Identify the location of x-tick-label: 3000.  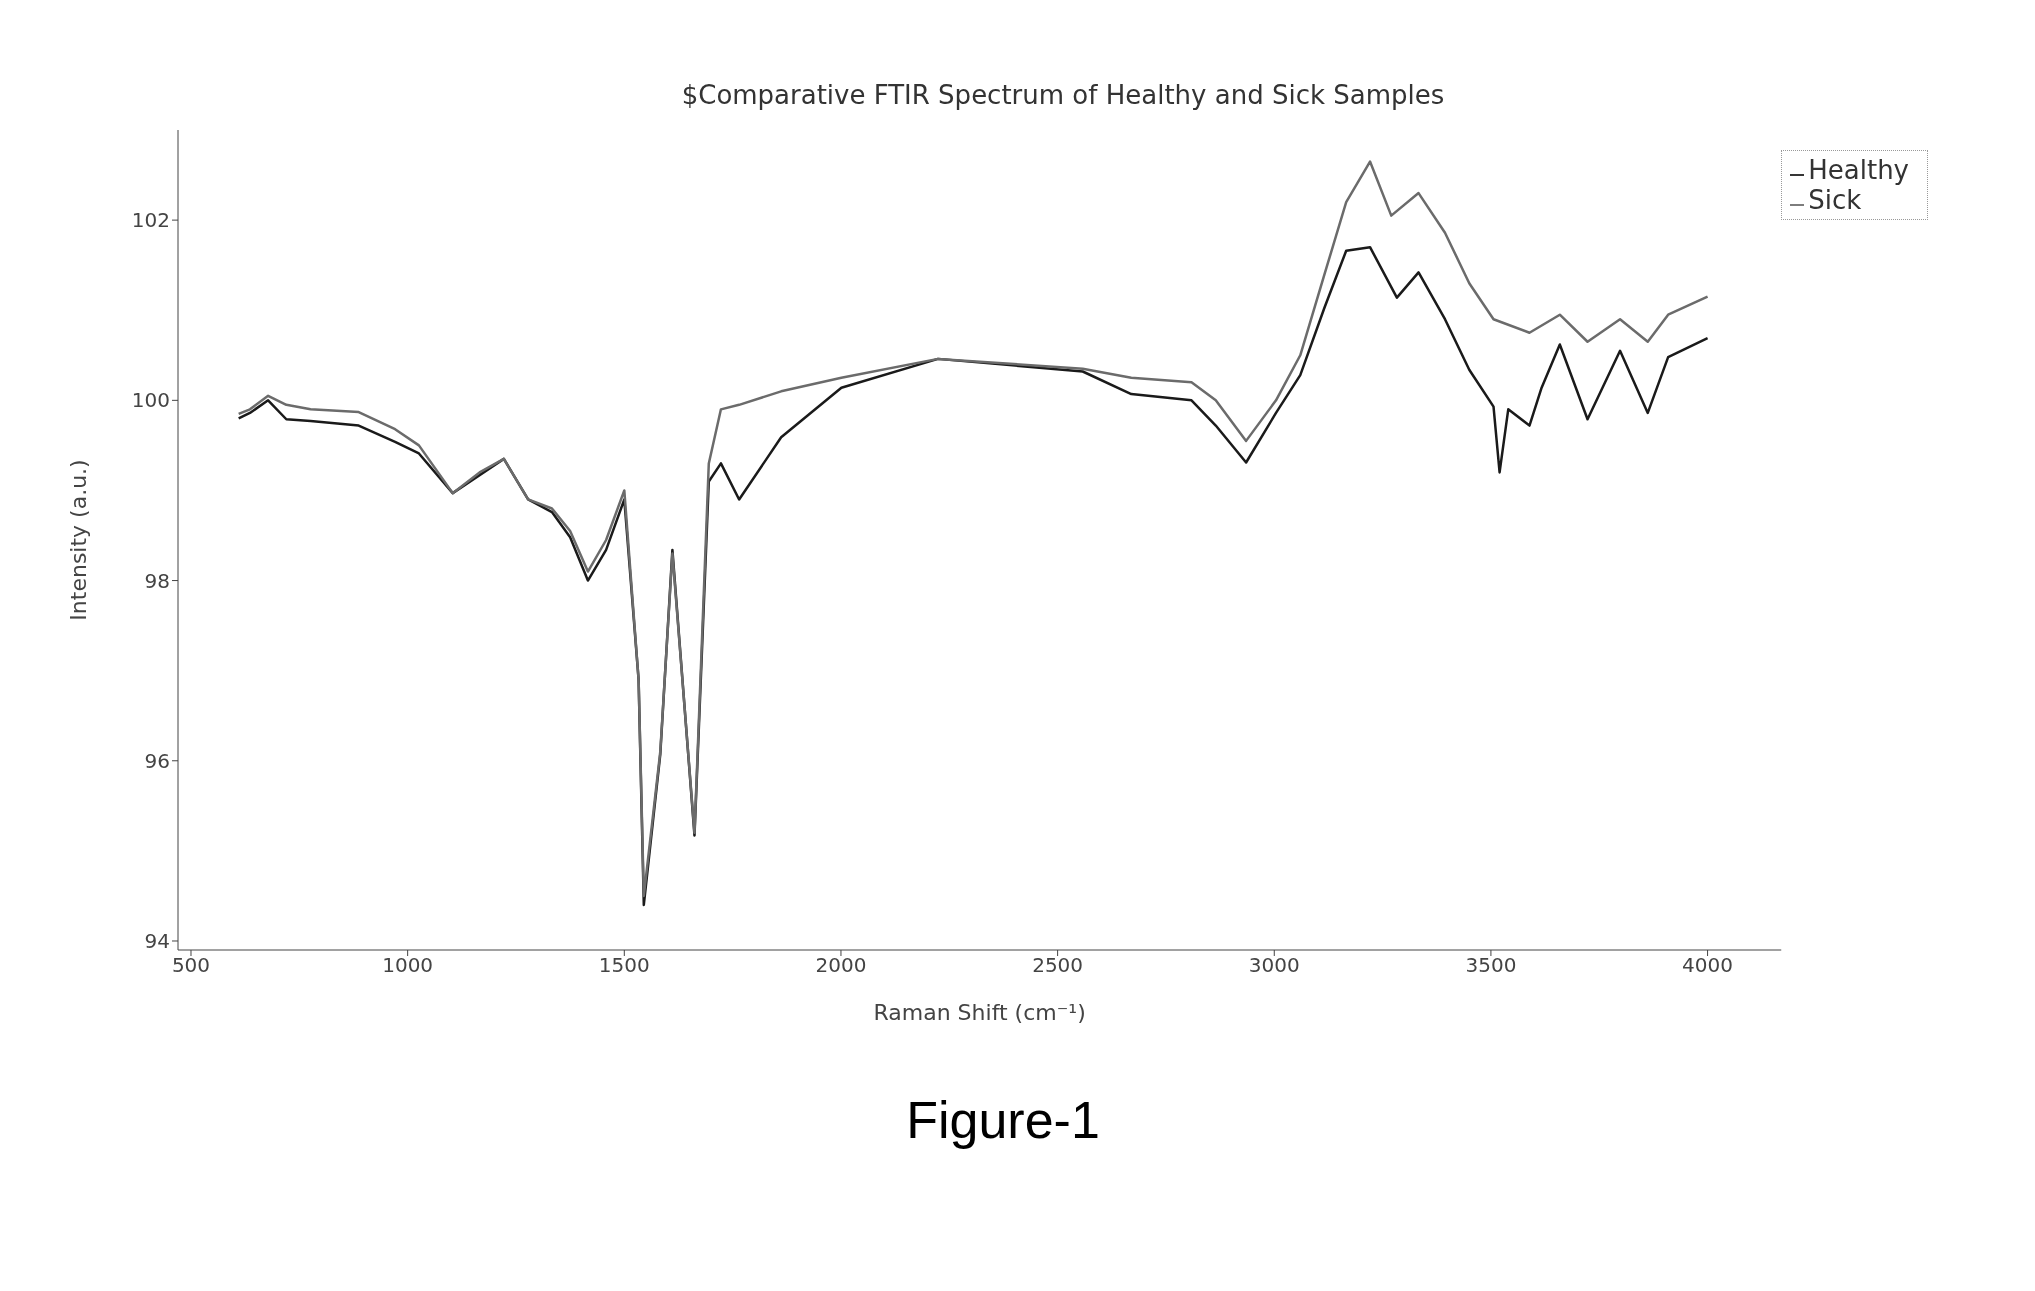
(1274, 965).